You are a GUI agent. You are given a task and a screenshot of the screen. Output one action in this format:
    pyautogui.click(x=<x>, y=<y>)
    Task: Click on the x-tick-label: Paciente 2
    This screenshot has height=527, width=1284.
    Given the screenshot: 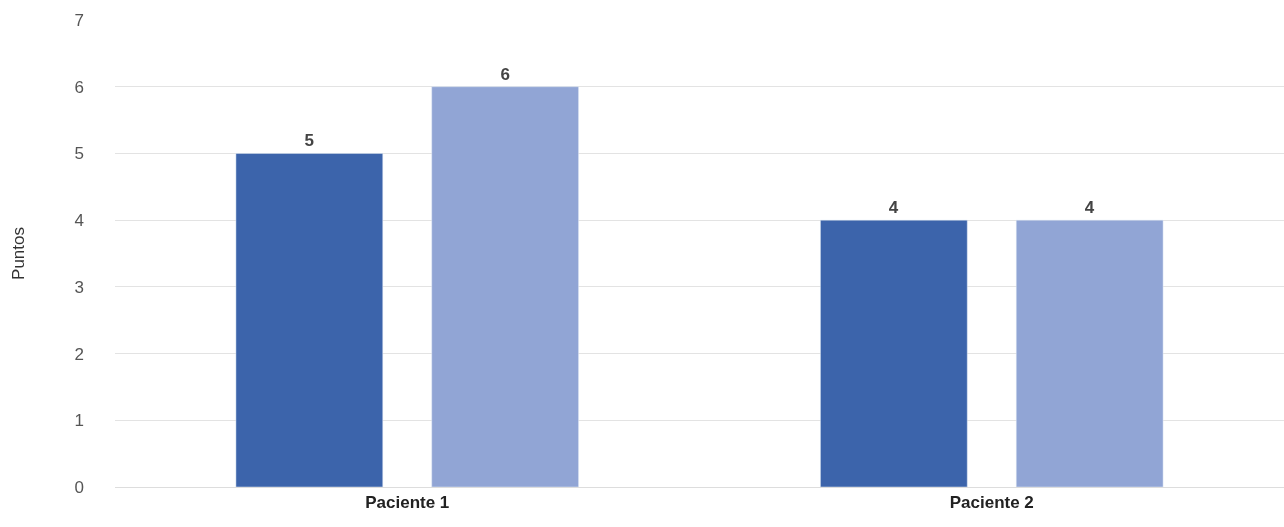 What is the action you would take?
    pyautogui.click(x=991, y=503)
    